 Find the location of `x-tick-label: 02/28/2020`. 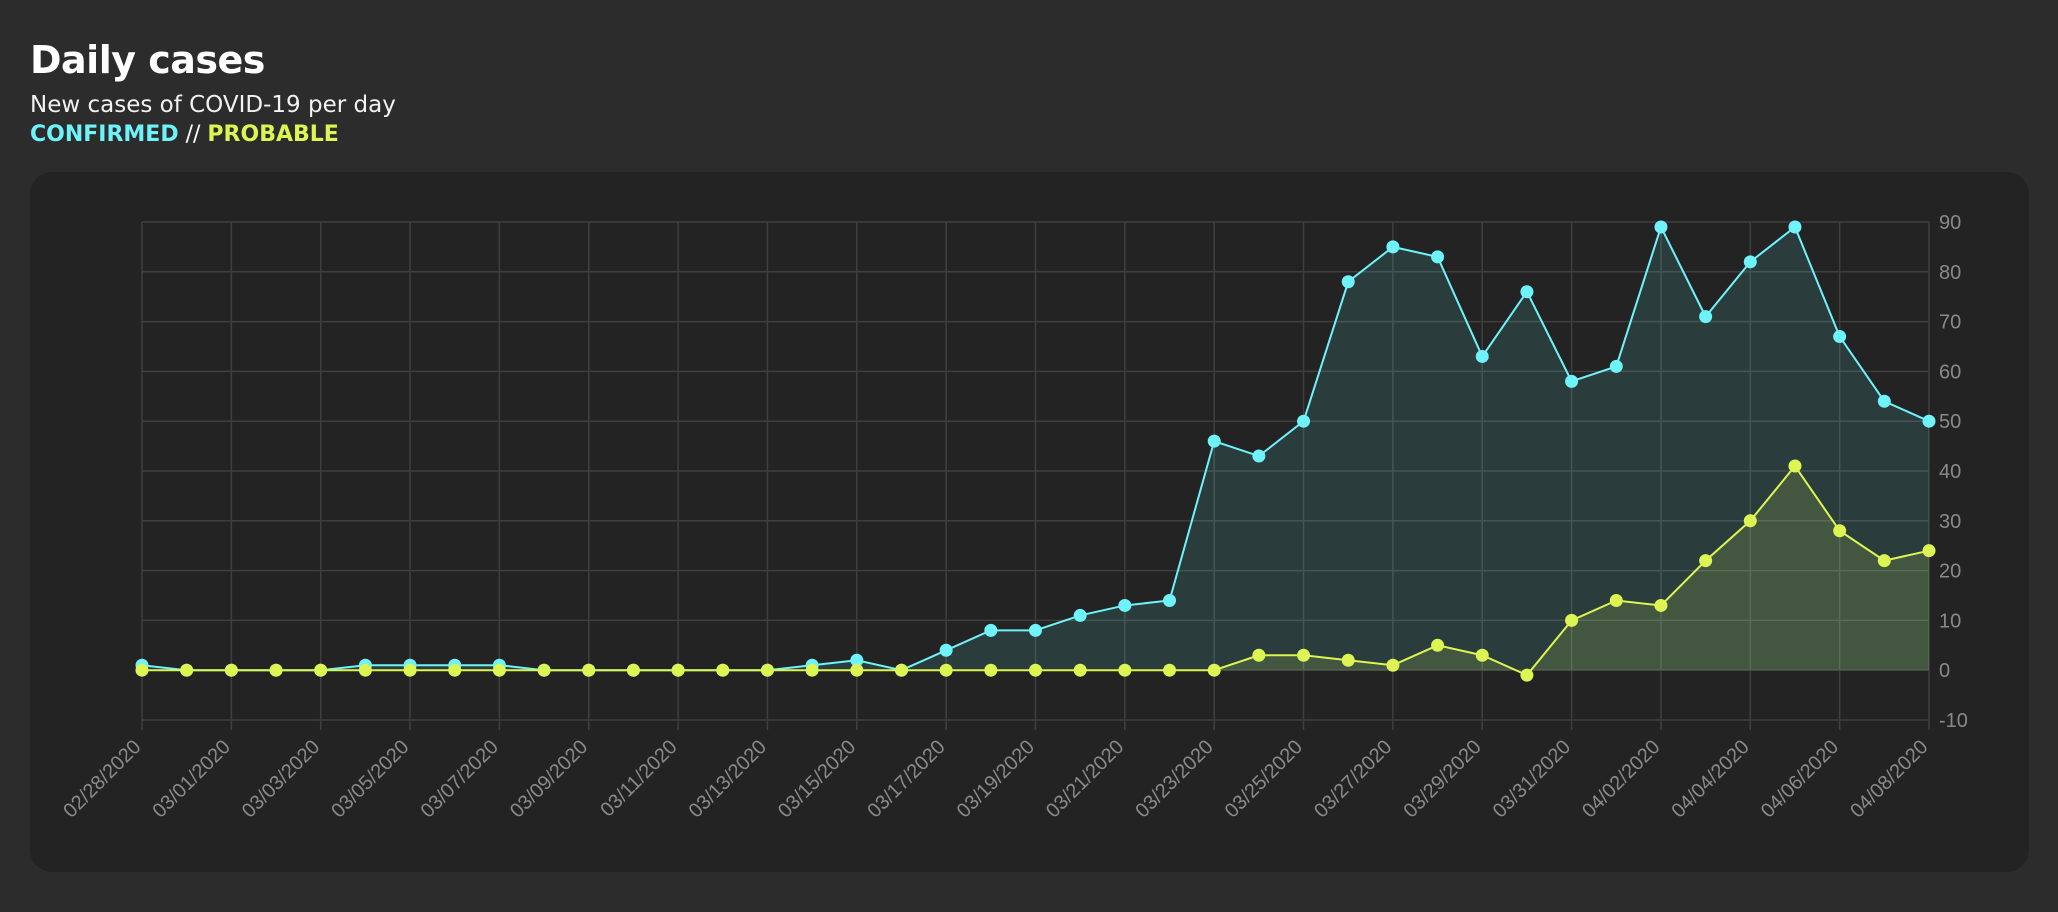

x-tick-label: 02/28/2020 is located at coordinates (102, 779).